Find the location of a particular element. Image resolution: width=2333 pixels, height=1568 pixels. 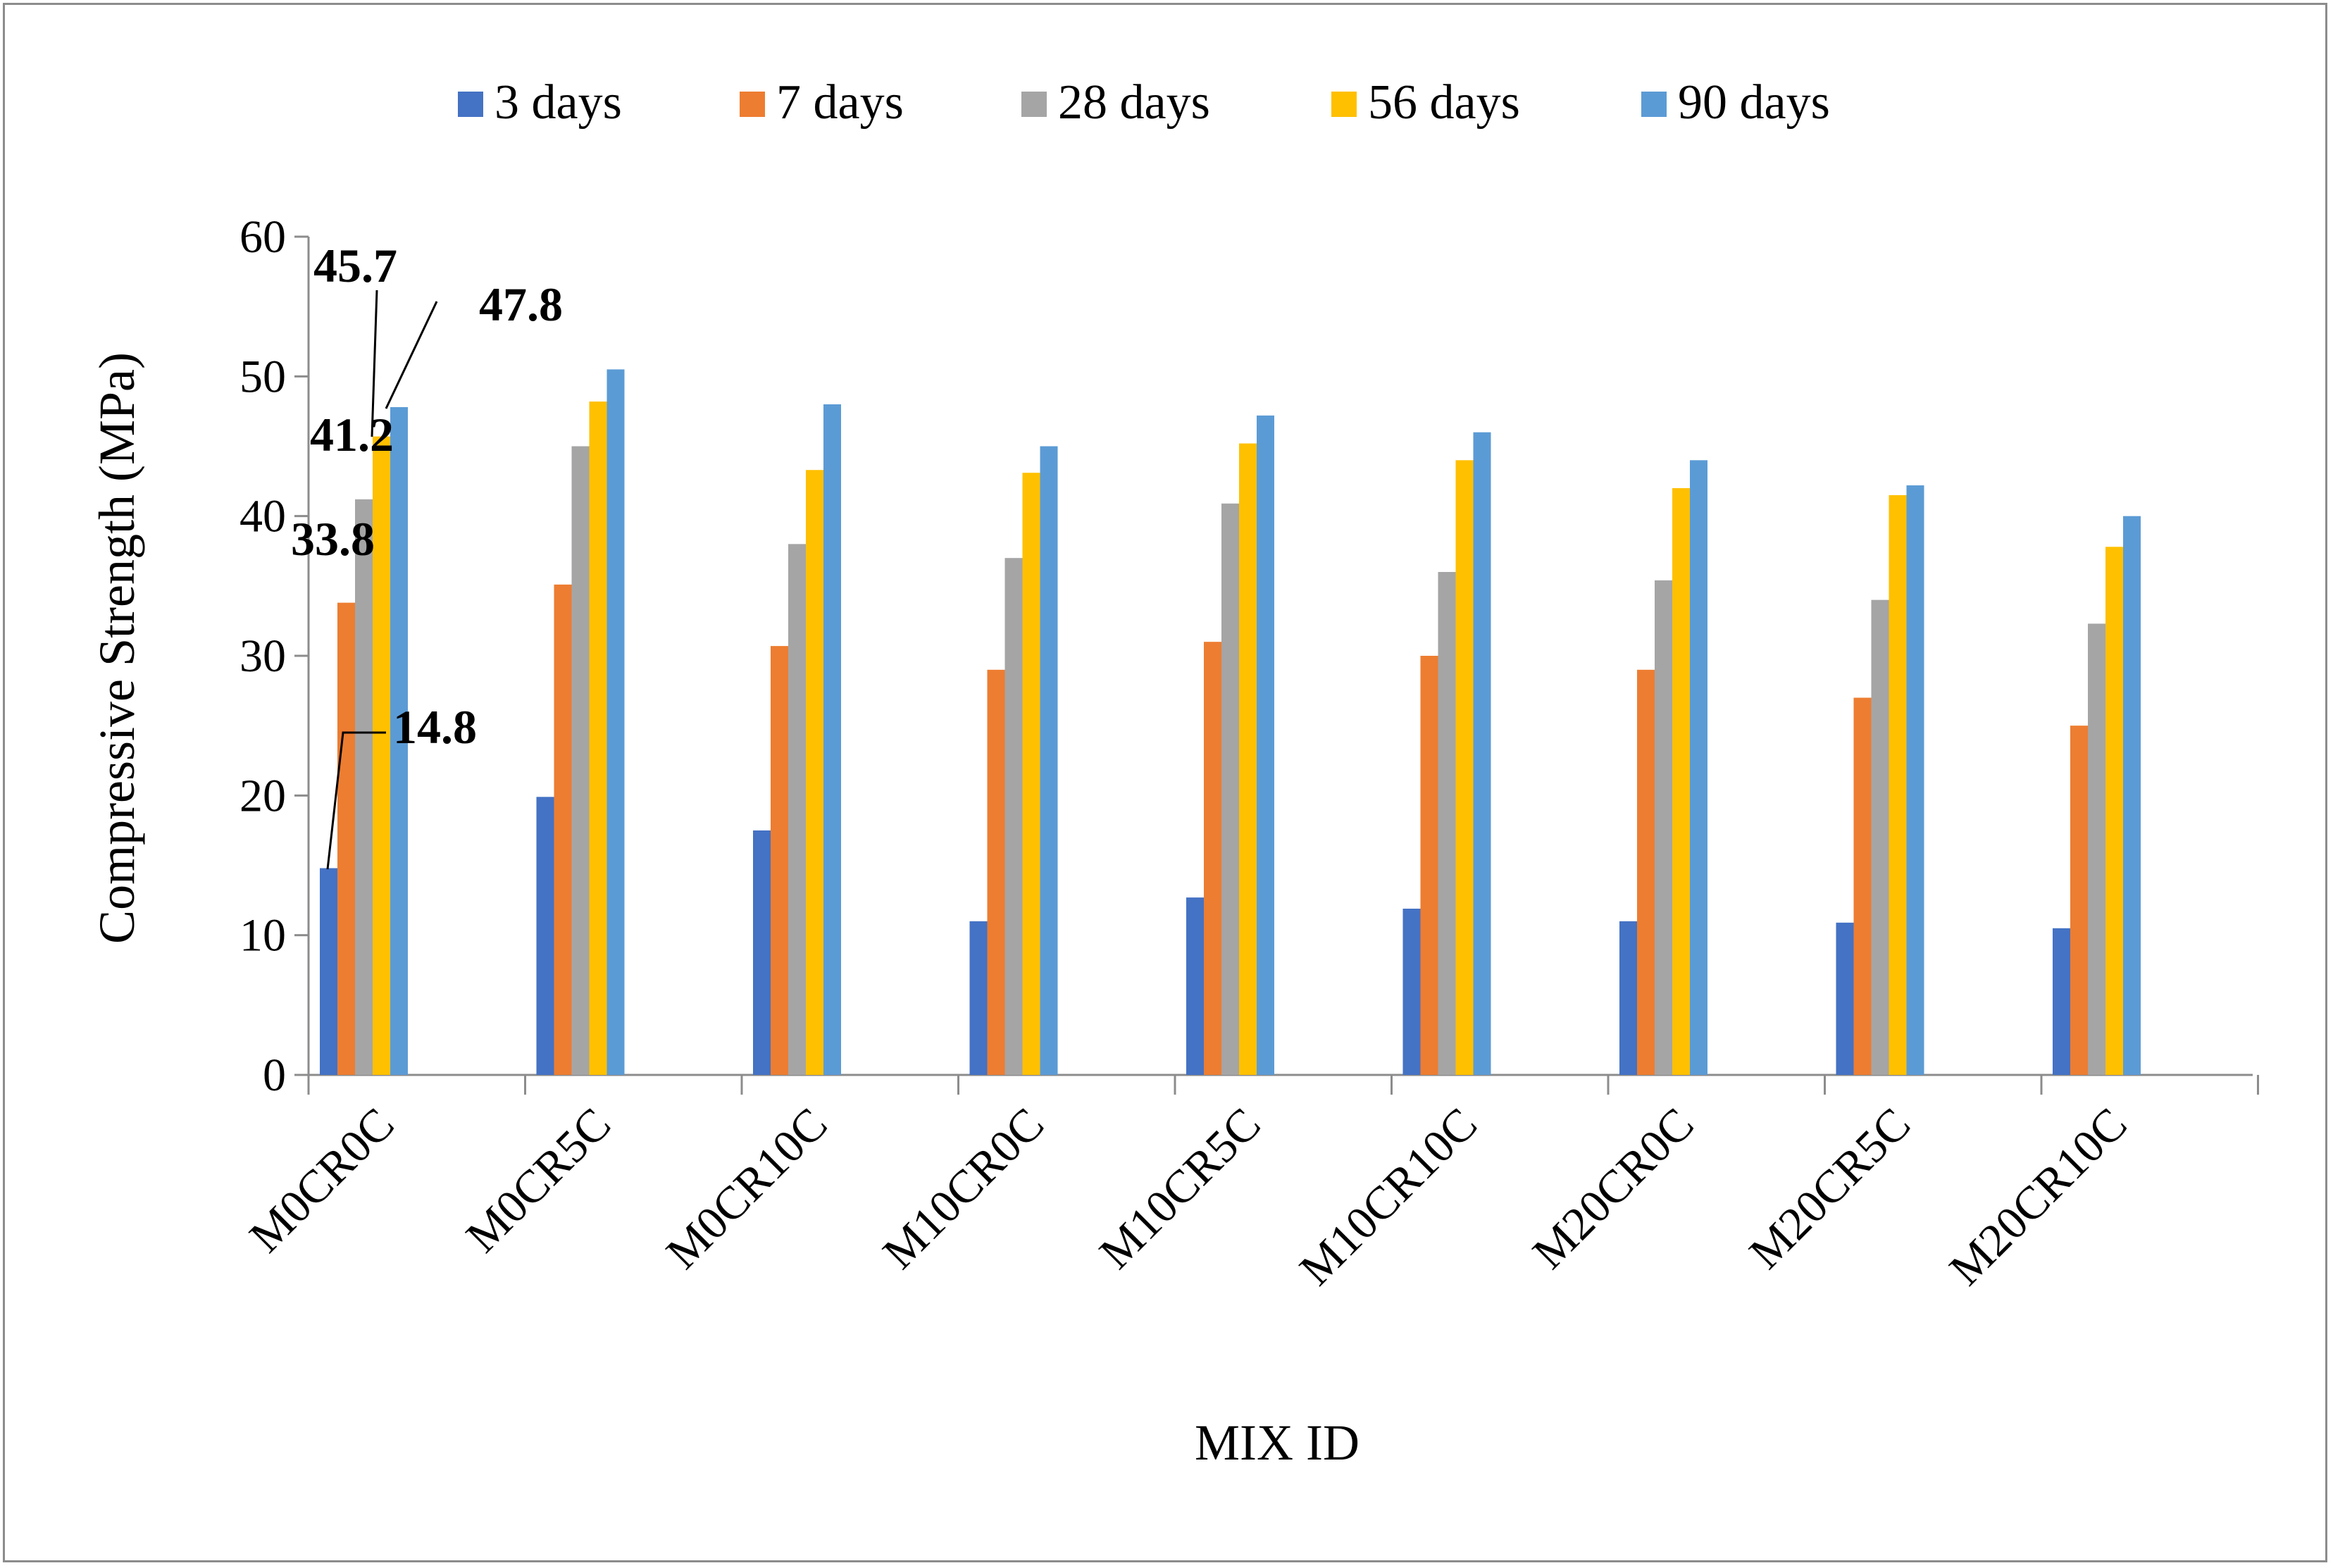

legend-label: 3 days is located at coordinates (558, 102).